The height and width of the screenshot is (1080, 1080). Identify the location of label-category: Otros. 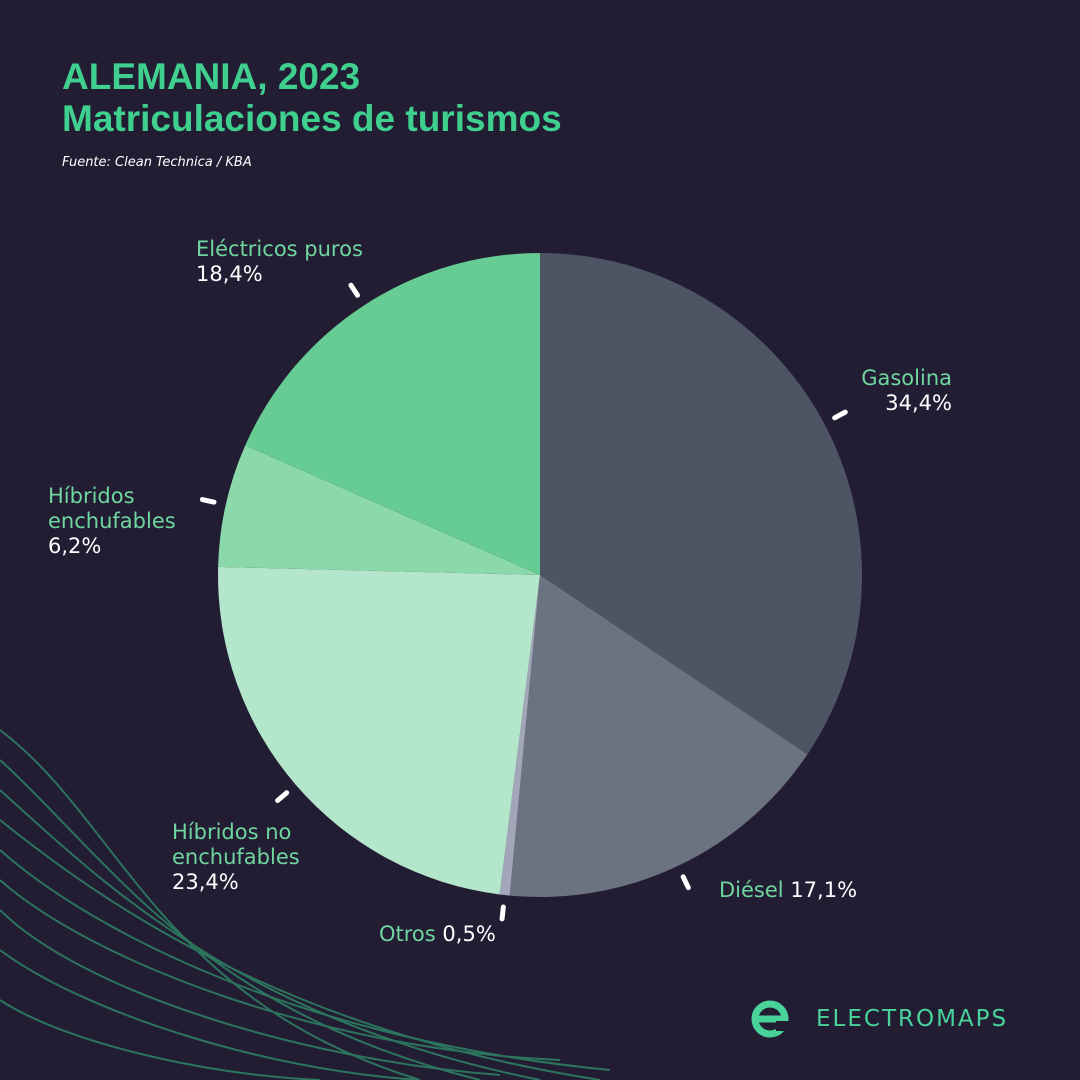
(407, 934).